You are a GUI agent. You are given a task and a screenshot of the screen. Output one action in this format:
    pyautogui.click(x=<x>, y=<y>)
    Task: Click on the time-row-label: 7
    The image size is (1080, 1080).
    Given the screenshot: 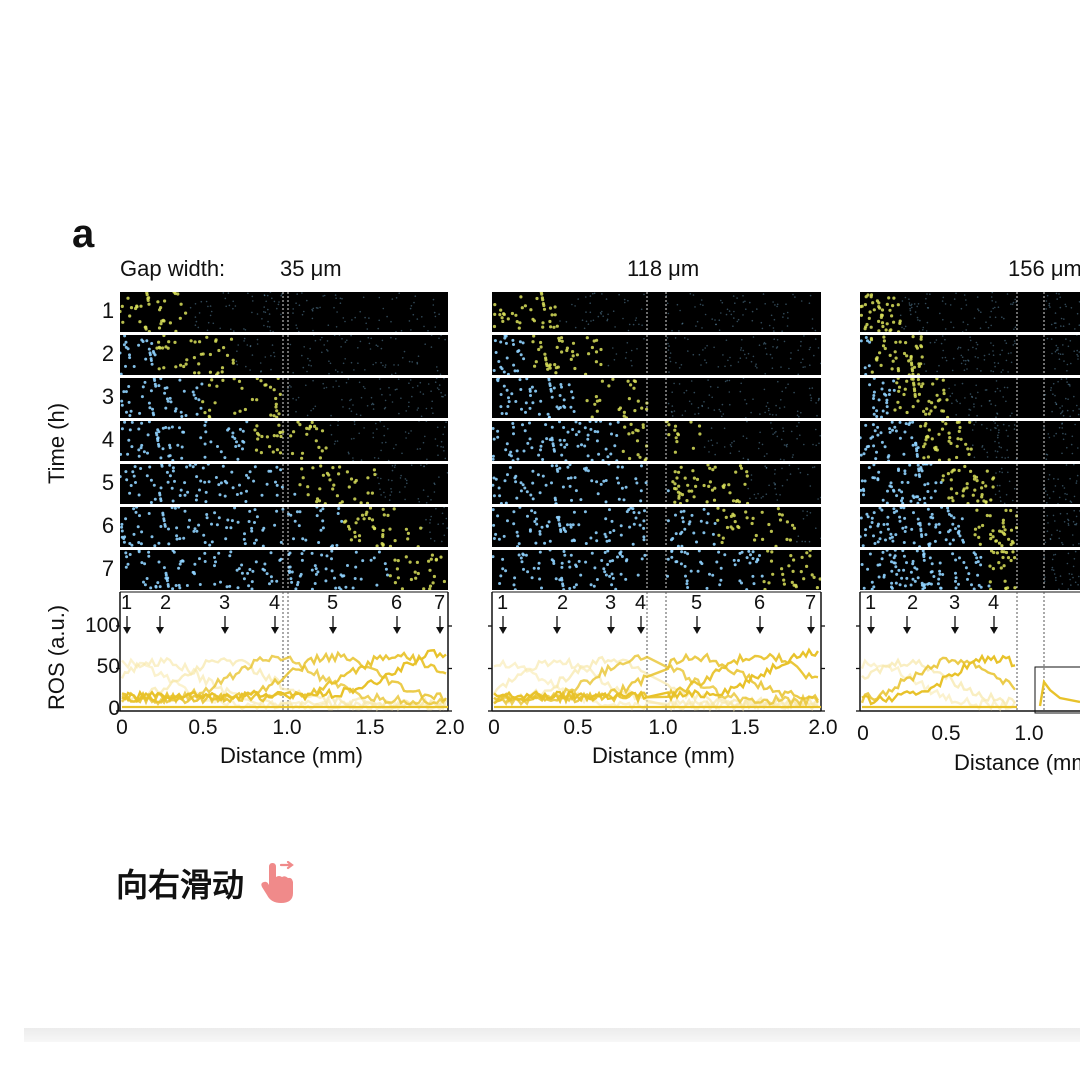 What is the action you would take?
    pyautogui.click(x=108, y=568)
    